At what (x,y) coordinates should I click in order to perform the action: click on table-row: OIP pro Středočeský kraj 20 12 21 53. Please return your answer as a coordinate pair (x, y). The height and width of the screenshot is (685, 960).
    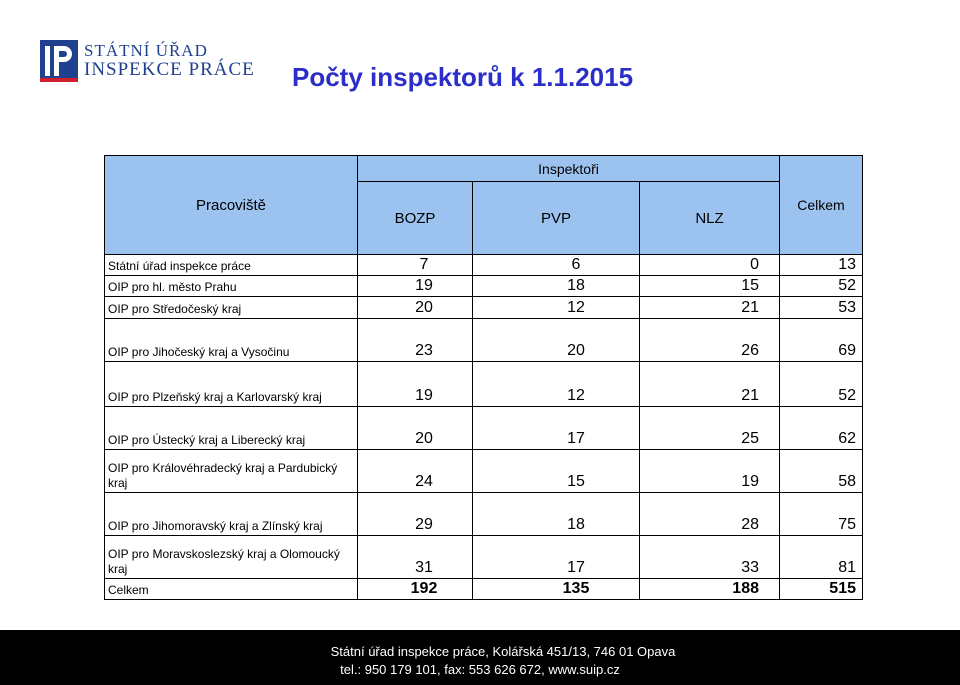
    Looking at the image, I should click on (483, 307).